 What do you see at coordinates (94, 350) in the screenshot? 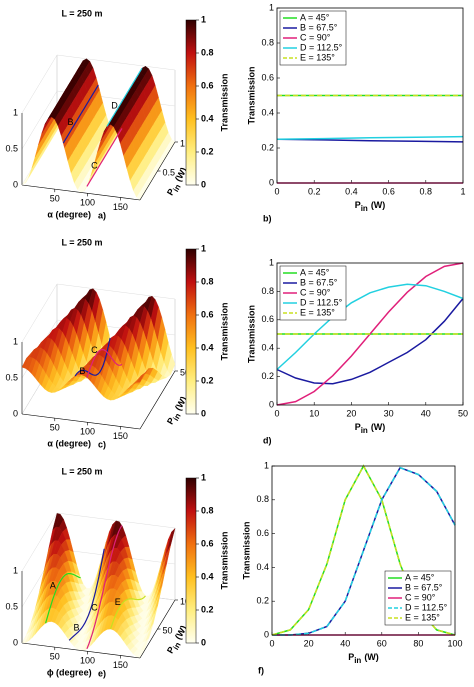
I see `curve-label: C` at bounding box center [94, 350].